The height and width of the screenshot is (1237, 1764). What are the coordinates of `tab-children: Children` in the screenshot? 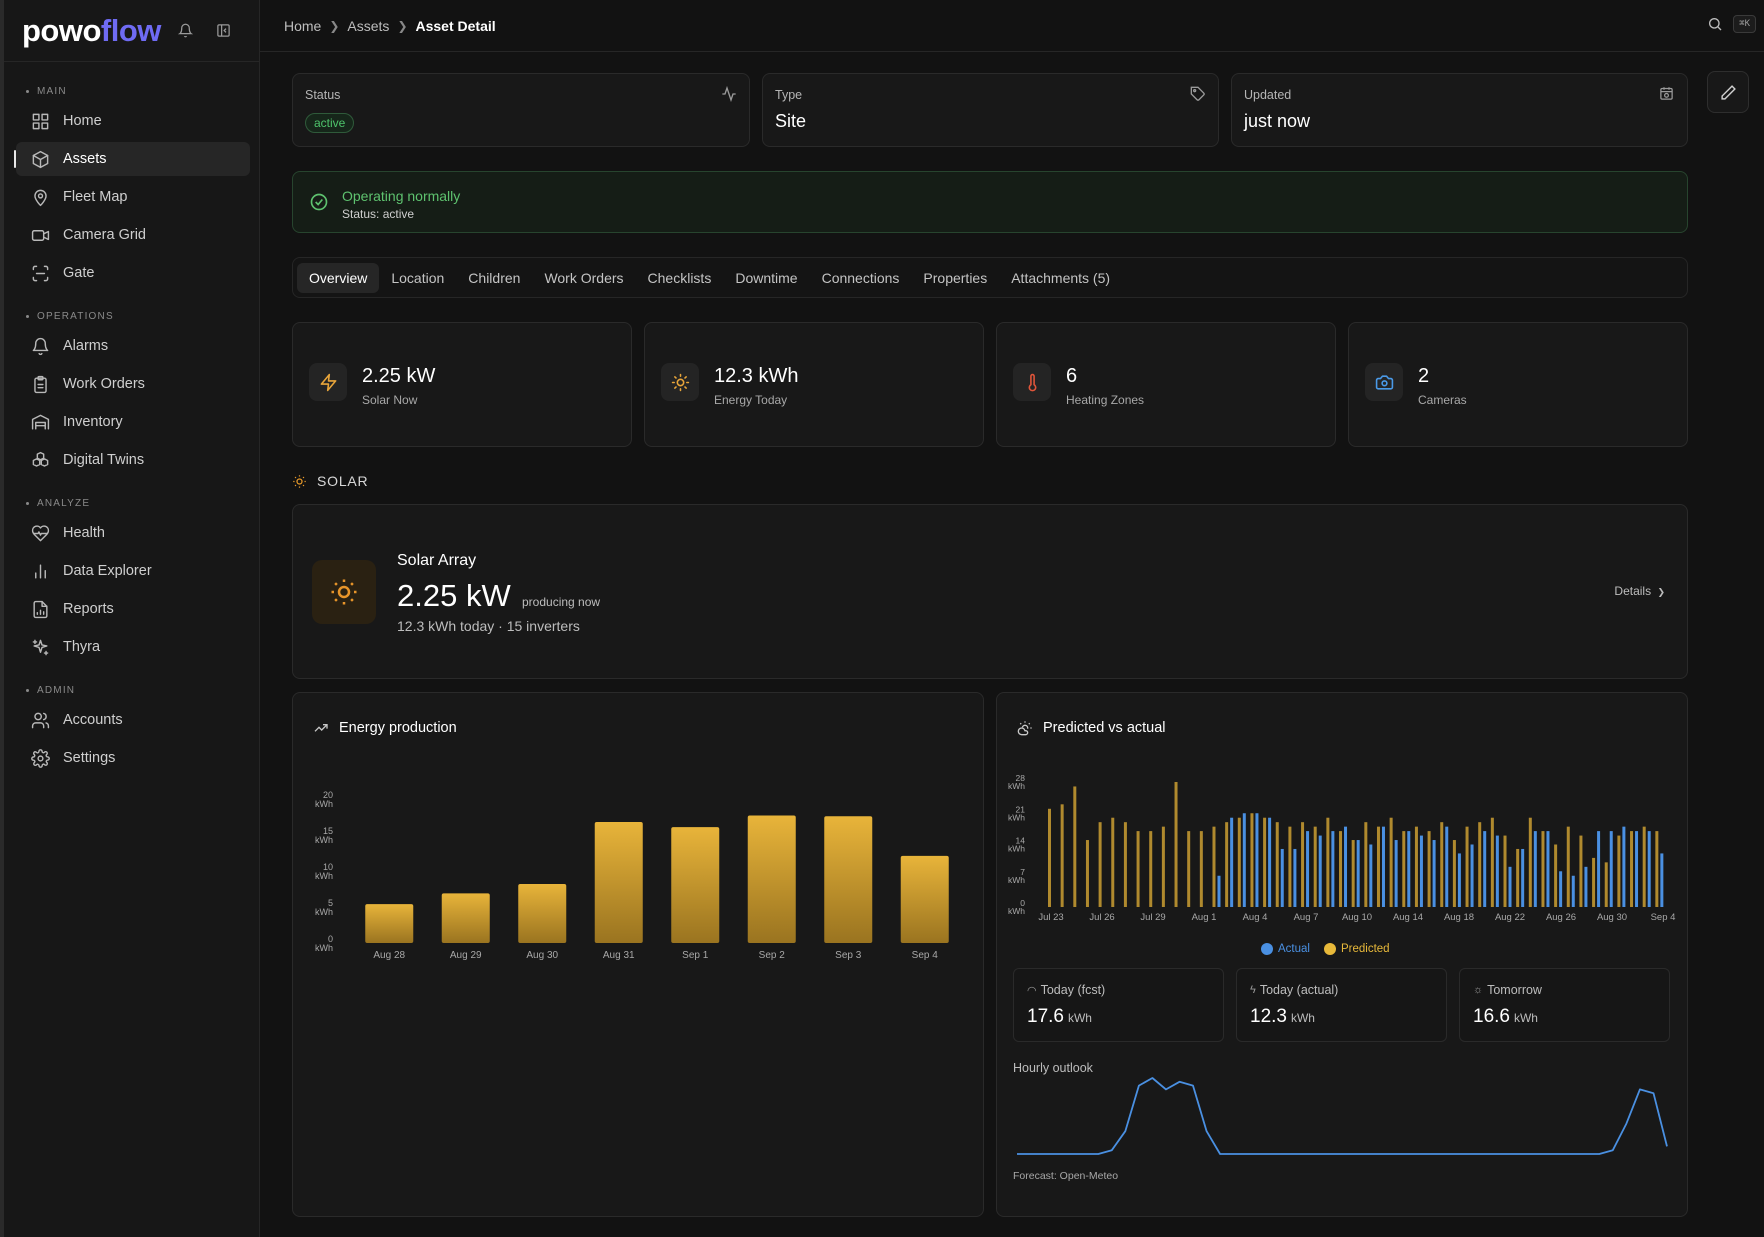 It's located at (494, 277).